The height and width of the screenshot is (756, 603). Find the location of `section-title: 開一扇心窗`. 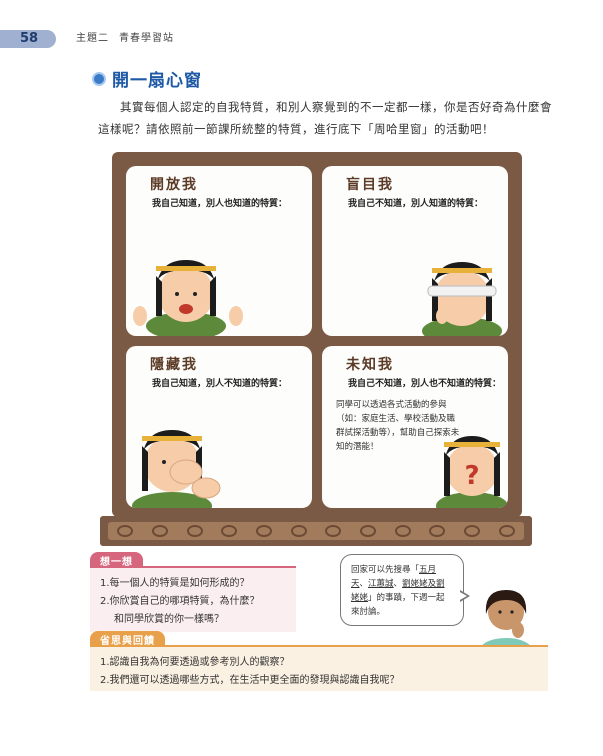

section-title: 開一扇心窗 is located at coordinates (147, 78).